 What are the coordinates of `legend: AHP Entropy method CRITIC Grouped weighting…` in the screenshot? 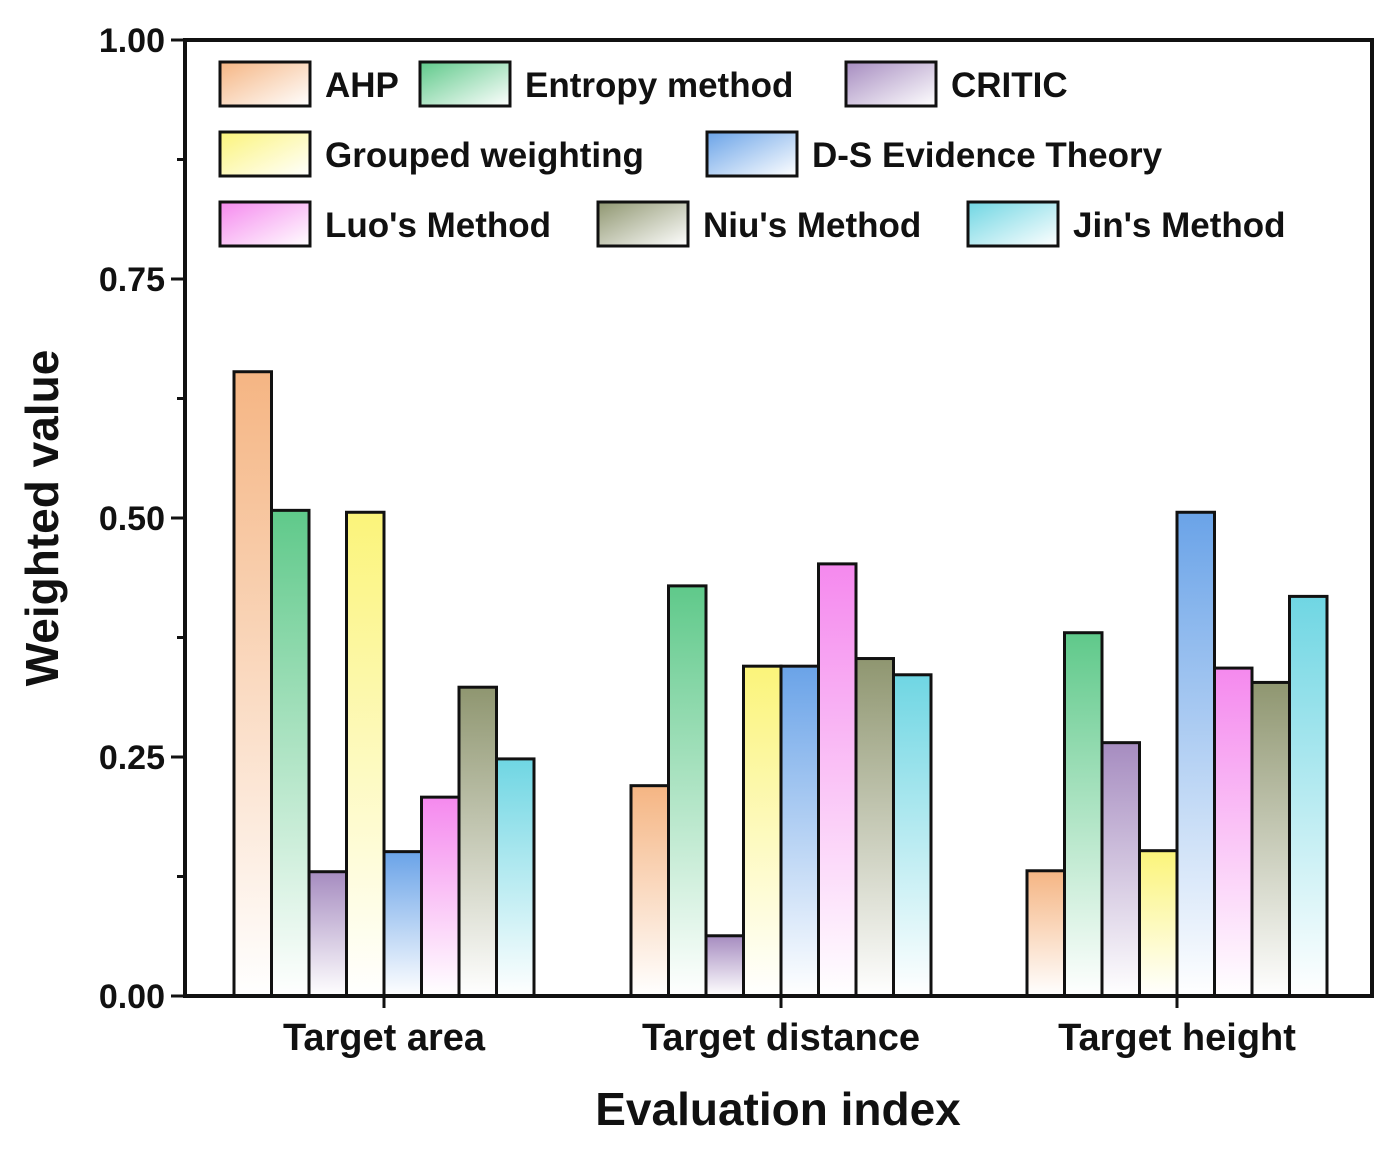 It's located at (752, 154).